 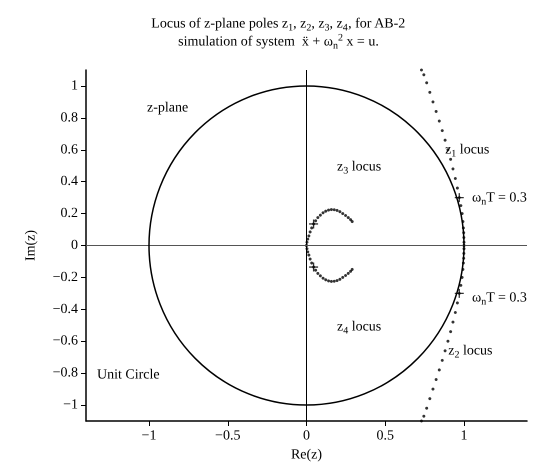 I want to click on y-tick-label: −0.2, so click(x=65, y=277).